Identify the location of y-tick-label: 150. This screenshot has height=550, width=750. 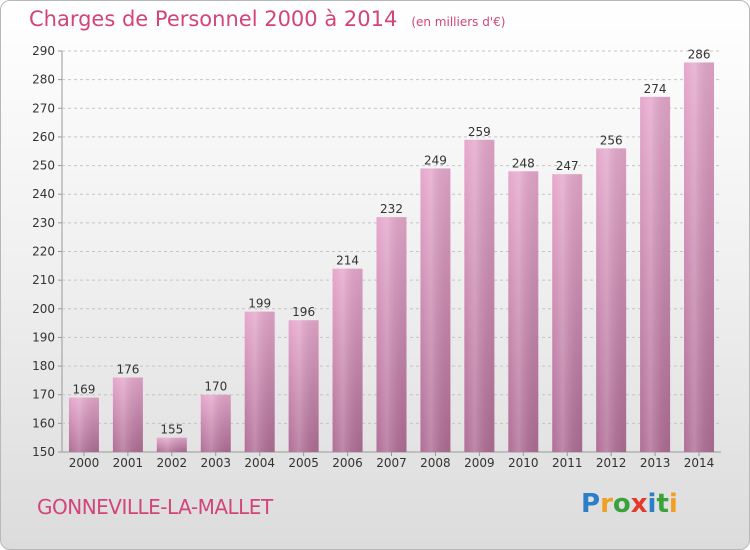
(43, 452).